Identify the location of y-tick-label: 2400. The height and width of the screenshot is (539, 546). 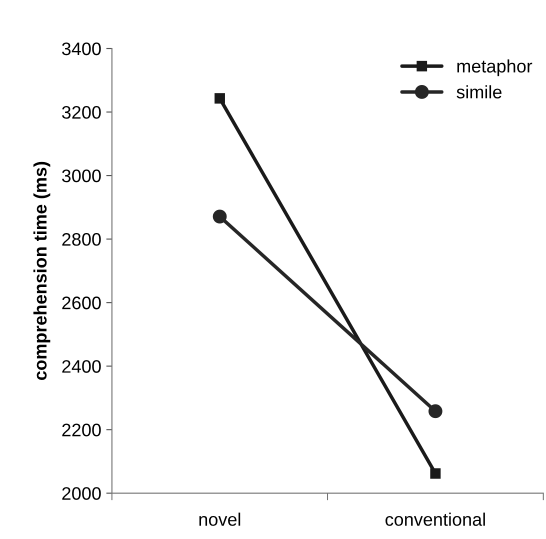
(81, 366).